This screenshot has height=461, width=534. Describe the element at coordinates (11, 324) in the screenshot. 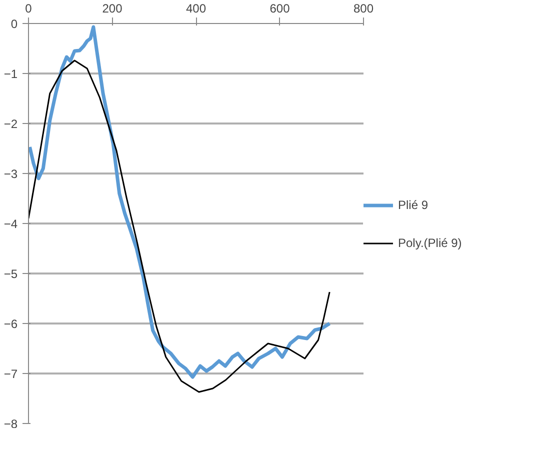

I see `y-tick-label: −6` at that location.